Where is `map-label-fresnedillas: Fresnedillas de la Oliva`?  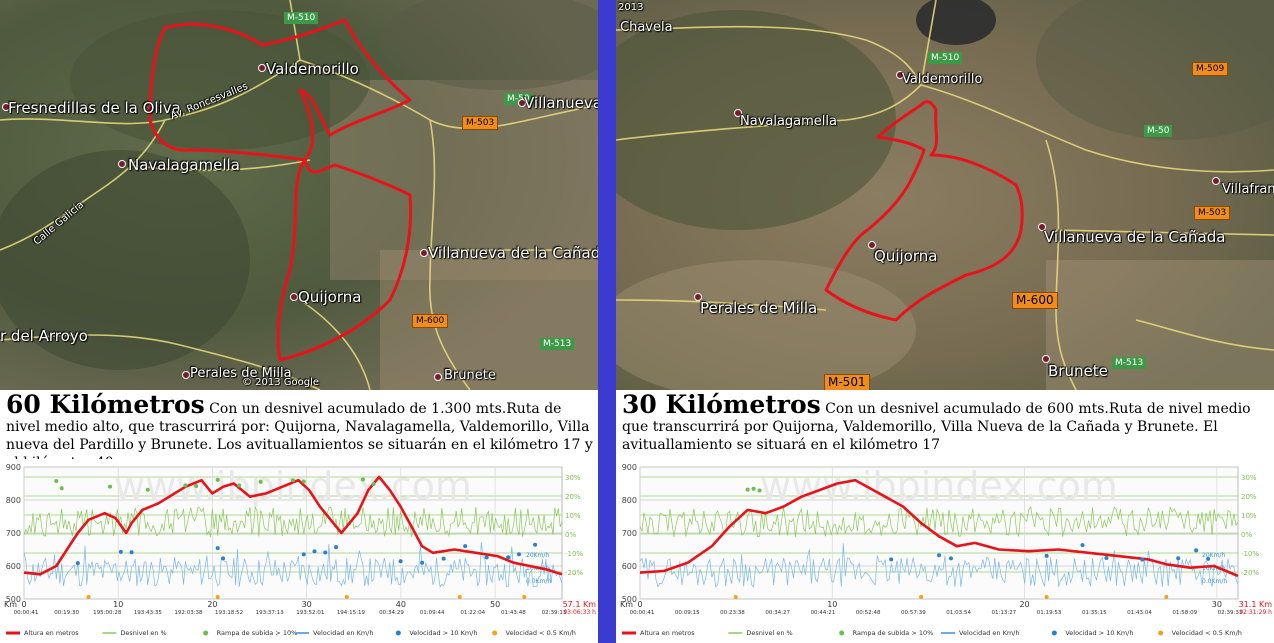 map-label-fresnedillas: Fresnedillas de la Oliva is located at coordinates (94, 108).